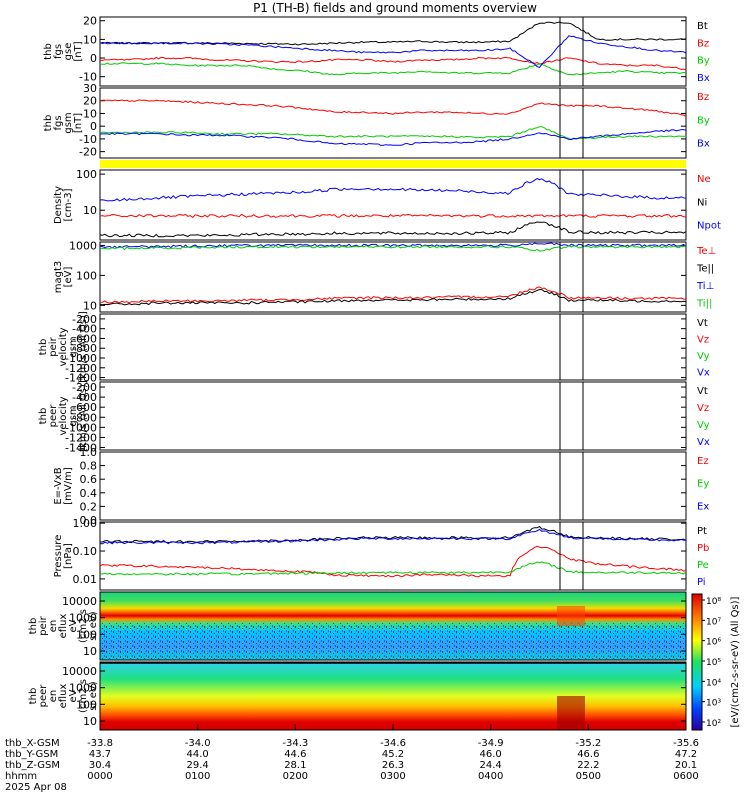 Image resolution: width=750 pixels, height=800 pixels. I want to click on y-tick-label: 0.0, so click(89, 520).